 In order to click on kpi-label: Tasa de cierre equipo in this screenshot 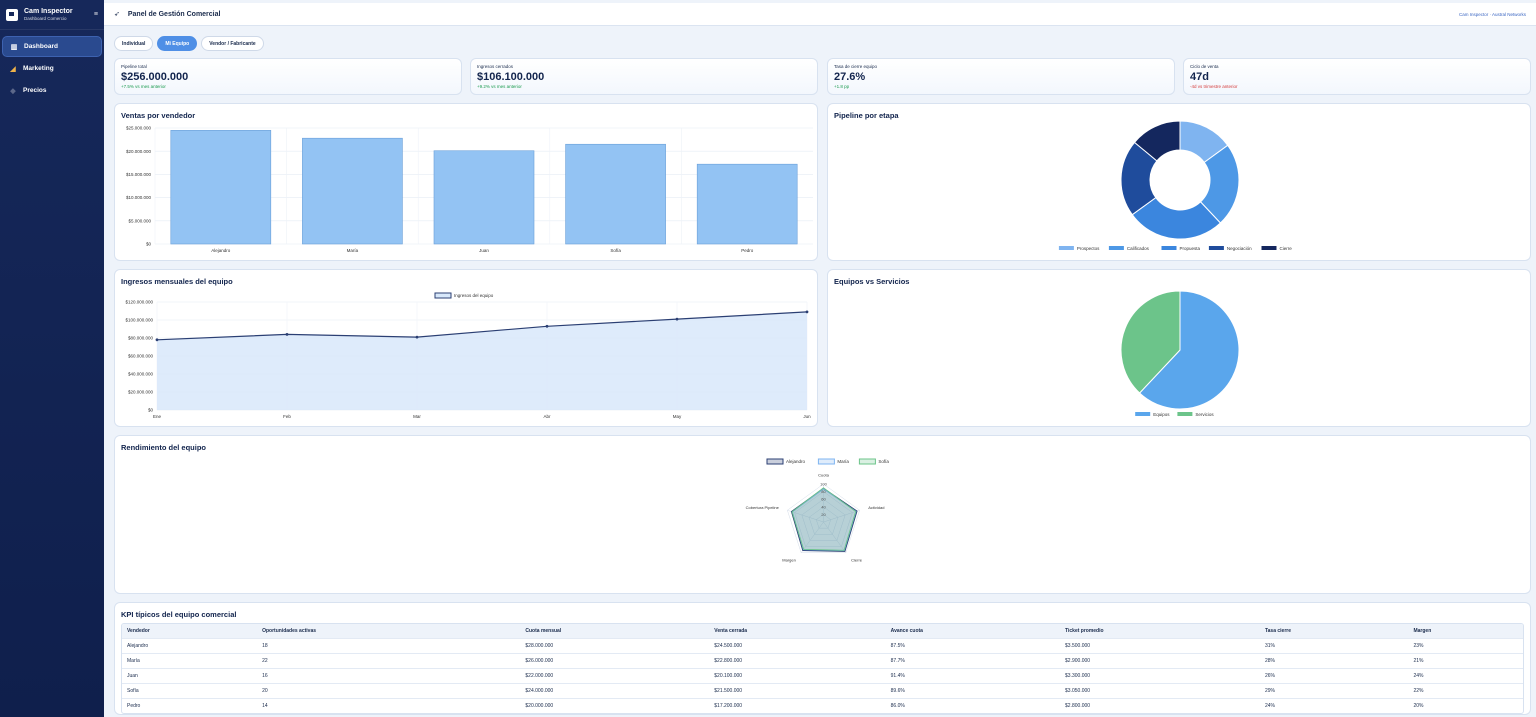, I will do `click(856, 66)`.